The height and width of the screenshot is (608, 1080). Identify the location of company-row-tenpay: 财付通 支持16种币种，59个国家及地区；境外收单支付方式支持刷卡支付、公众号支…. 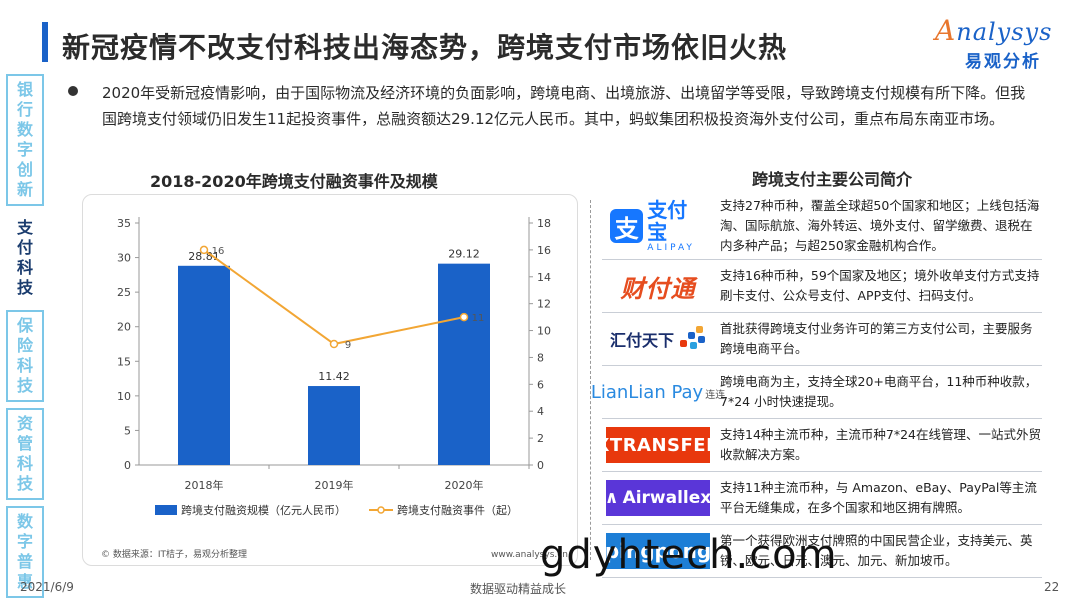
(822, 286).